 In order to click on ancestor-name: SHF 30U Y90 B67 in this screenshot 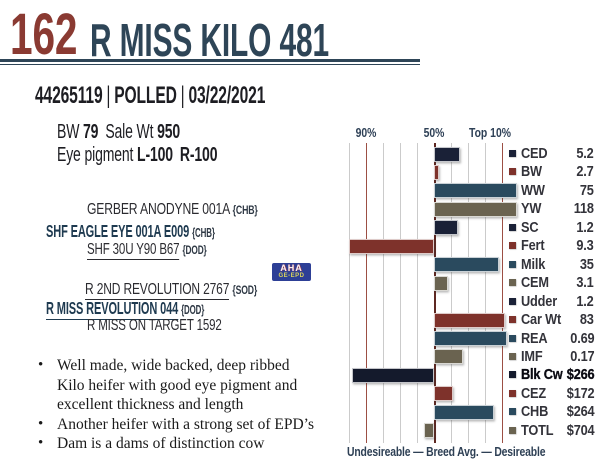, I will do `click(133, 250)`.